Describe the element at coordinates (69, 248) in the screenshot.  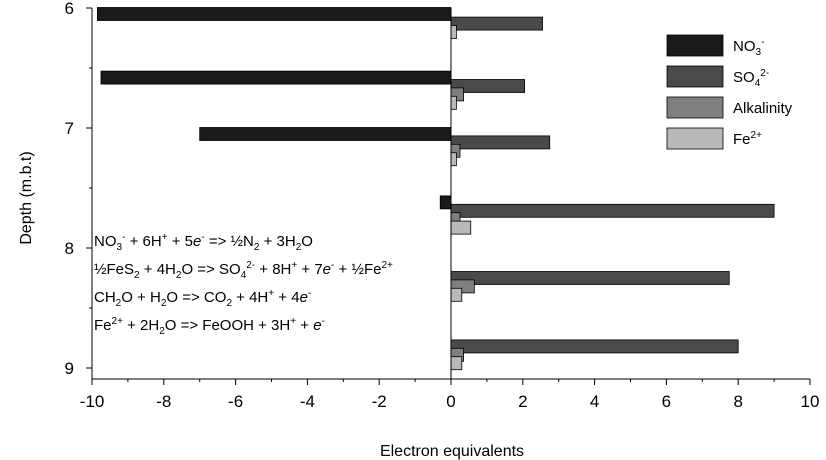
I see `y-tick-label: 8` at that location.